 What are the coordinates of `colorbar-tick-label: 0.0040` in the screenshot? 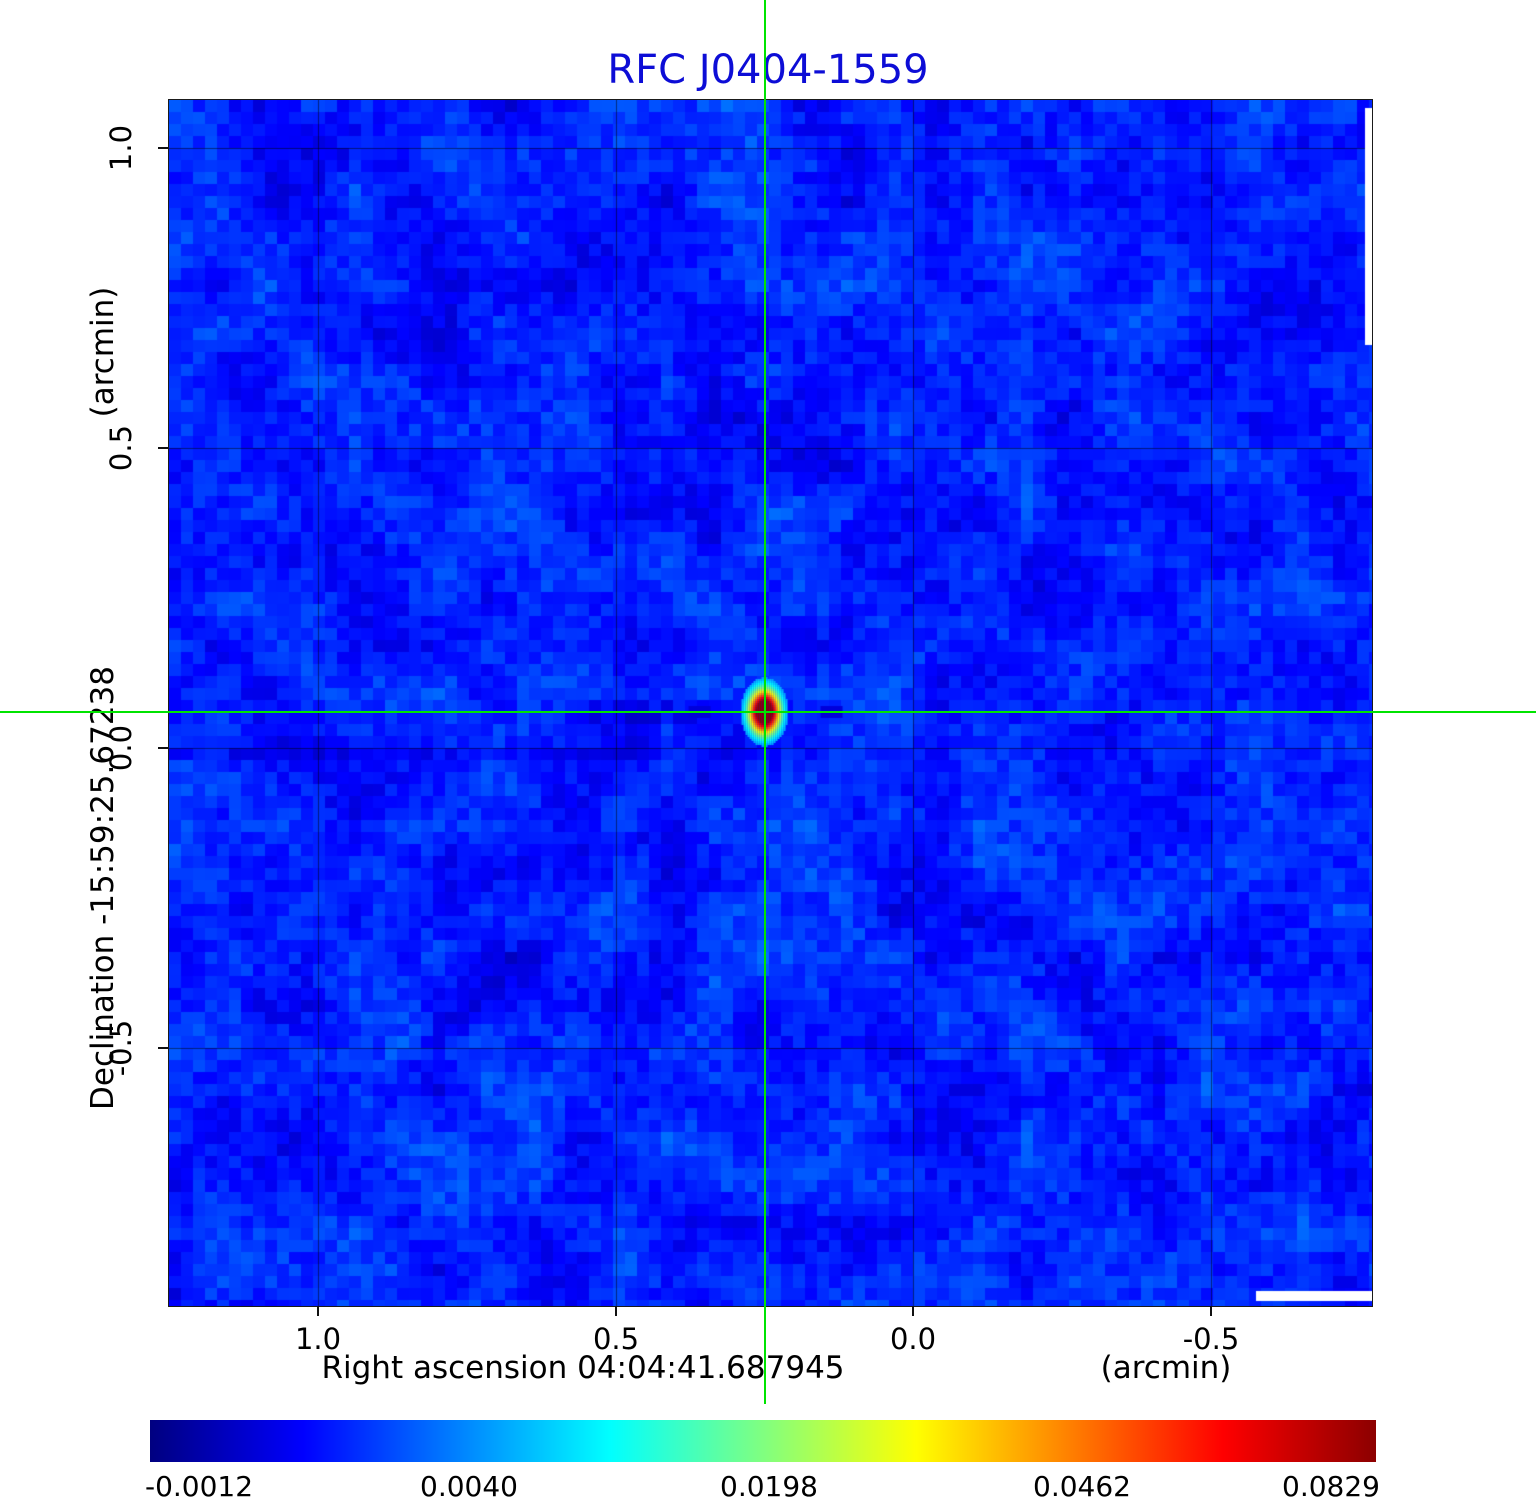 It's located at (469, 1486).